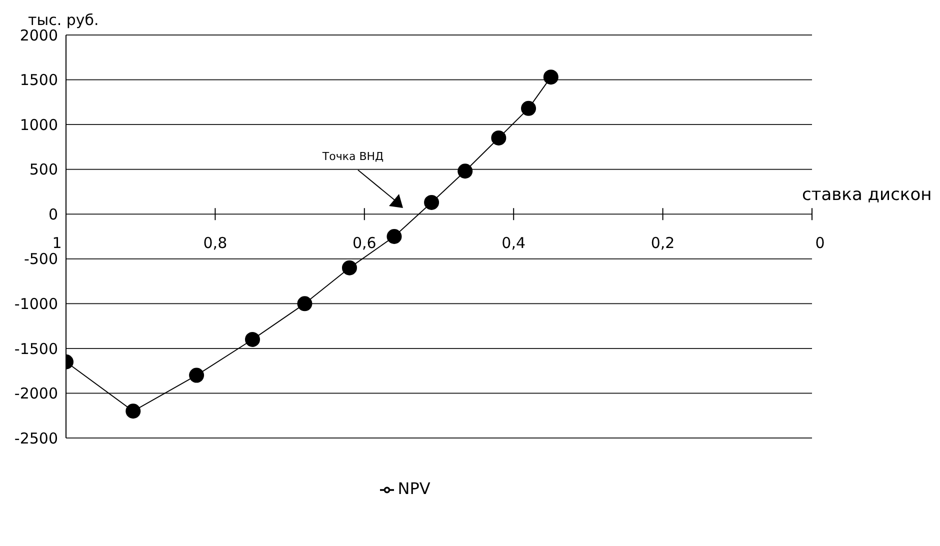 The image size is (940, 546). What do you see at coordinates (63, 20) in the screenshot?
I see `y-axis-title: тыс. руб.` at bounding box center [63, 20].